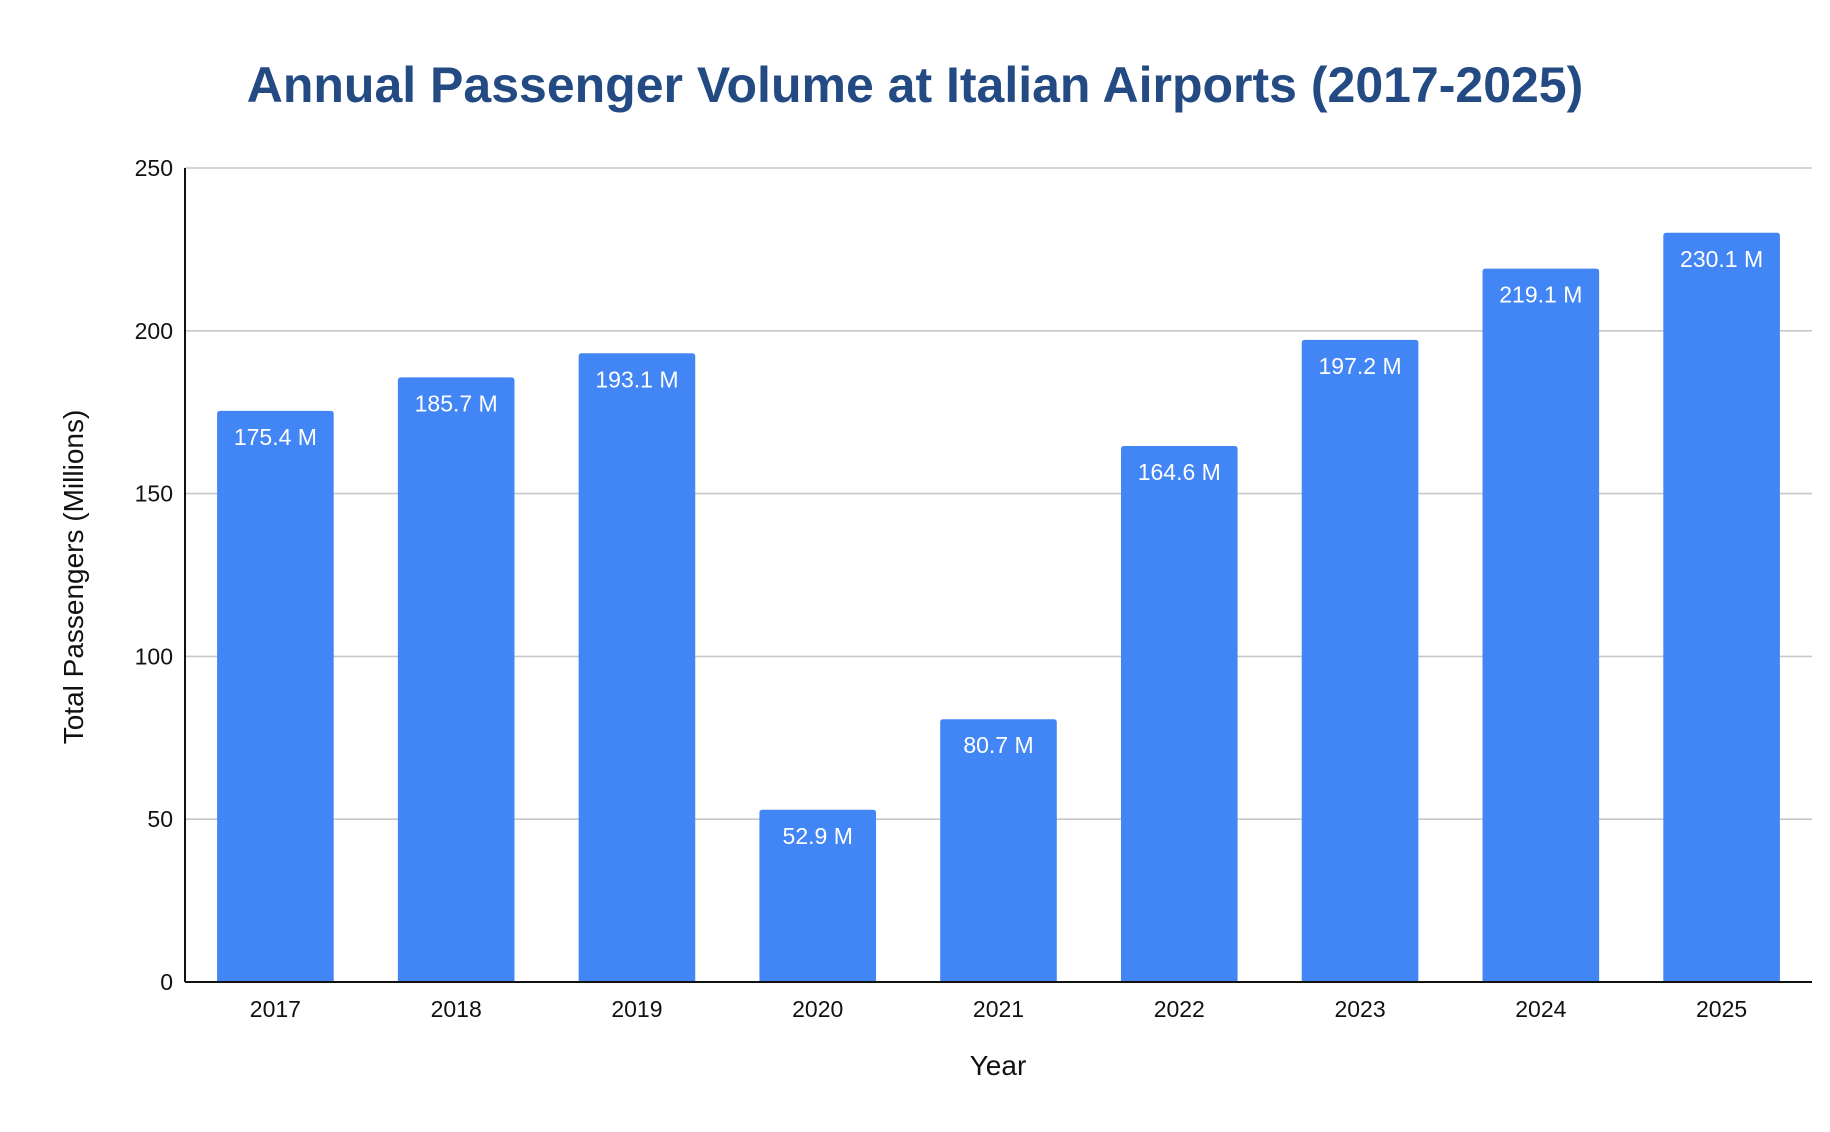 The image size is (1830, 1132). Describe the element at coordinates (1179, 472) in the screenshot. I see `data-label-2022: 164.6 M` at that location.